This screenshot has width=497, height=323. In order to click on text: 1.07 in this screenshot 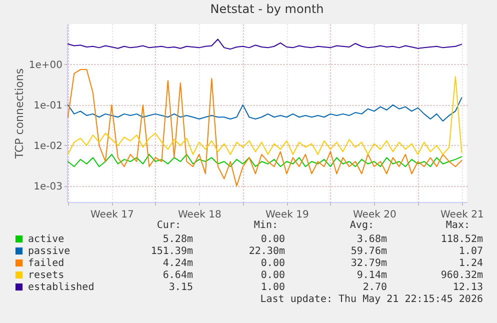, I will do `click(470, 252)`.